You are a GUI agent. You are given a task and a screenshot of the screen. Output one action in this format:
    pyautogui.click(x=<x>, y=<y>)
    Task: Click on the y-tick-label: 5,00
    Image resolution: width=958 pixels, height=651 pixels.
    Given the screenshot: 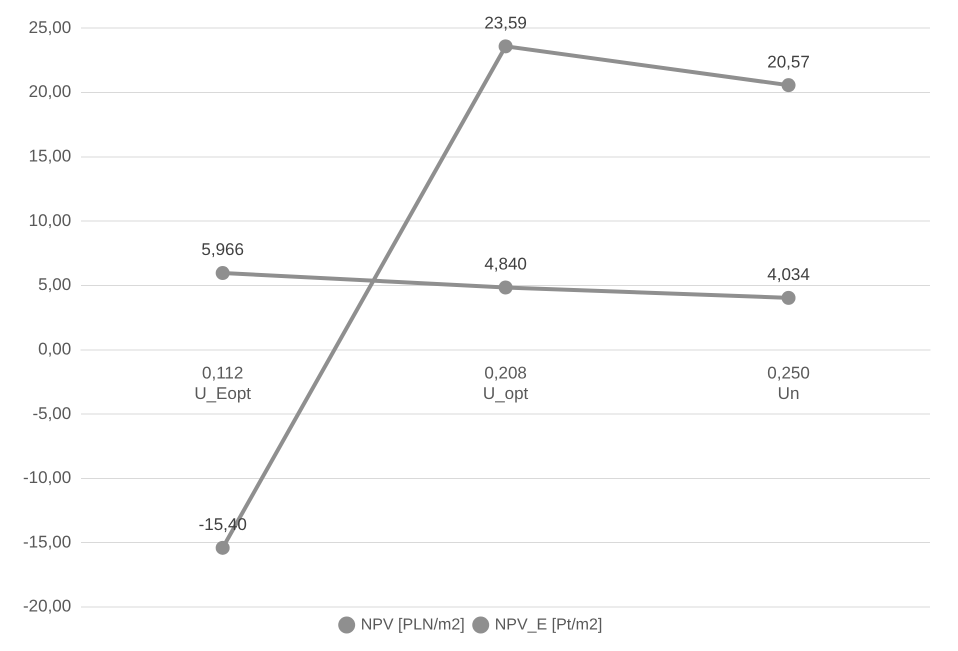 What is the action you would take?
    pyautogui.click(x=55, y=284)
    